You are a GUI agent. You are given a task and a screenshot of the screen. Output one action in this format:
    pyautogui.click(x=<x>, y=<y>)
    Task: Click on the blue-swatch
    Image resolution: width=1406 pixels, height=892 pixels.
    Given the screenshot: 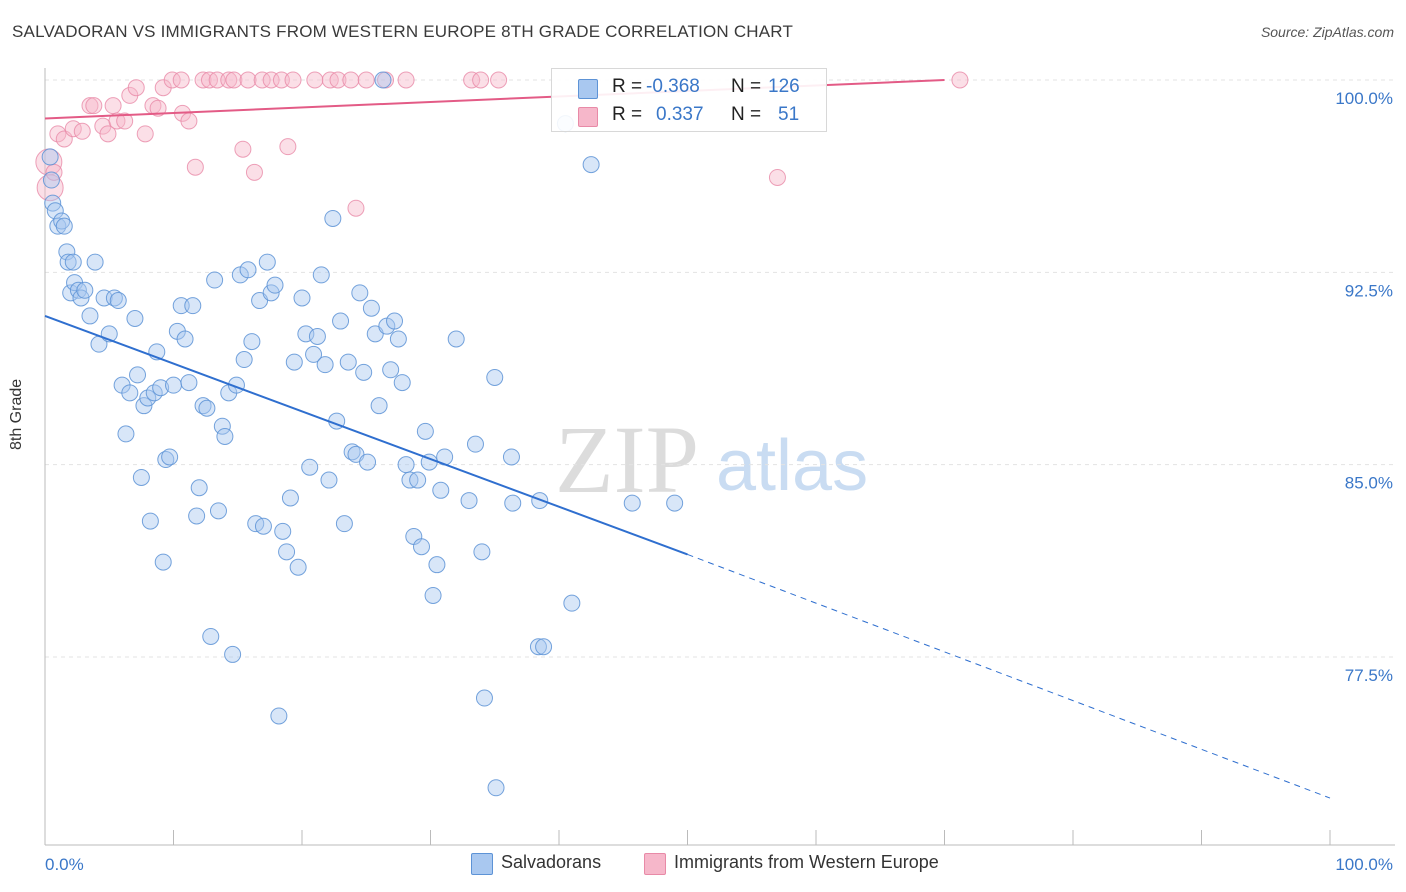 What is the action you would take?
    pyautogui.click(x=588, y=89)
    